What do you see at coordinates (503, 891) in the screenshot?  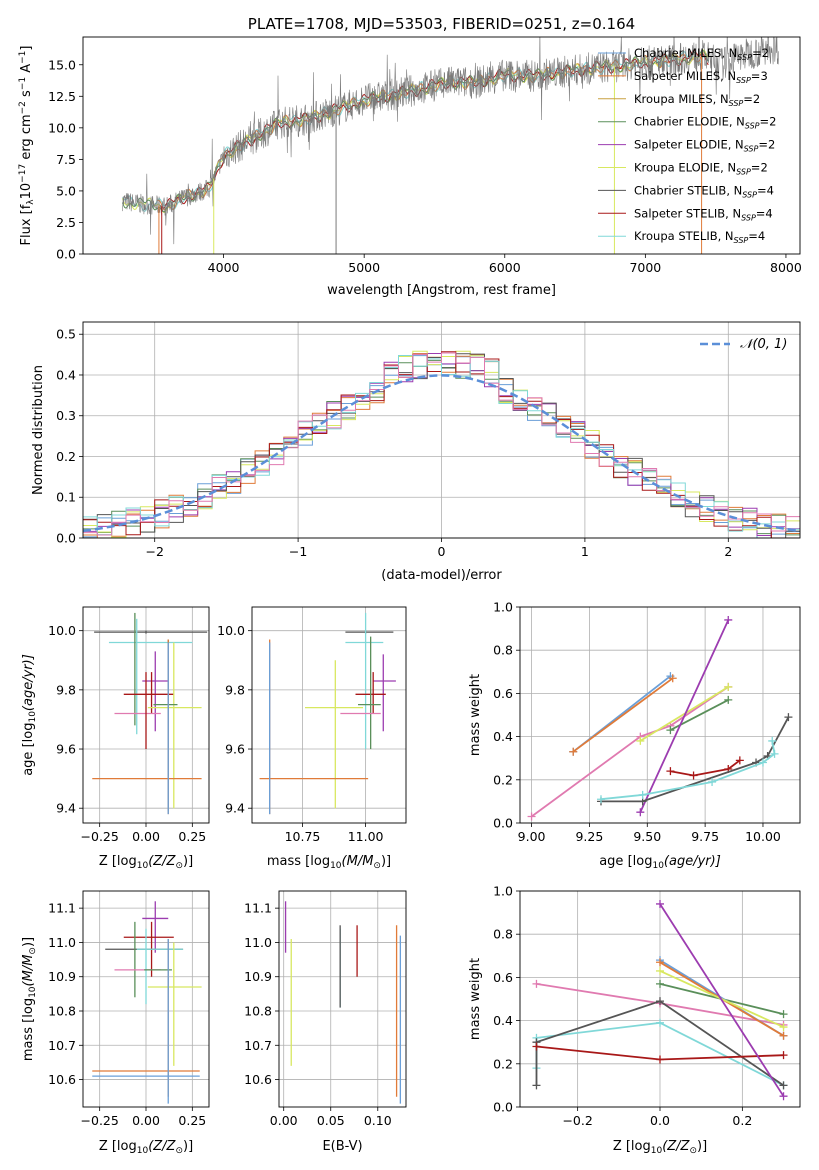 I see `y-tick-label: 1.0` at bounding box center [503, 891].